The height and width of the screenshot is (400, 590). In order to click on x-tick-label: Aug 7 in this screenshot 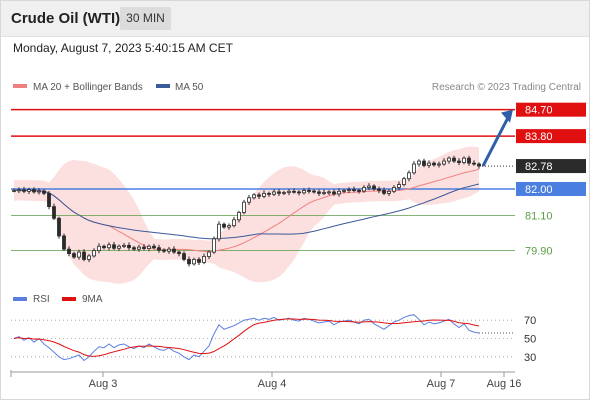, I will do `click(441, 384)`.